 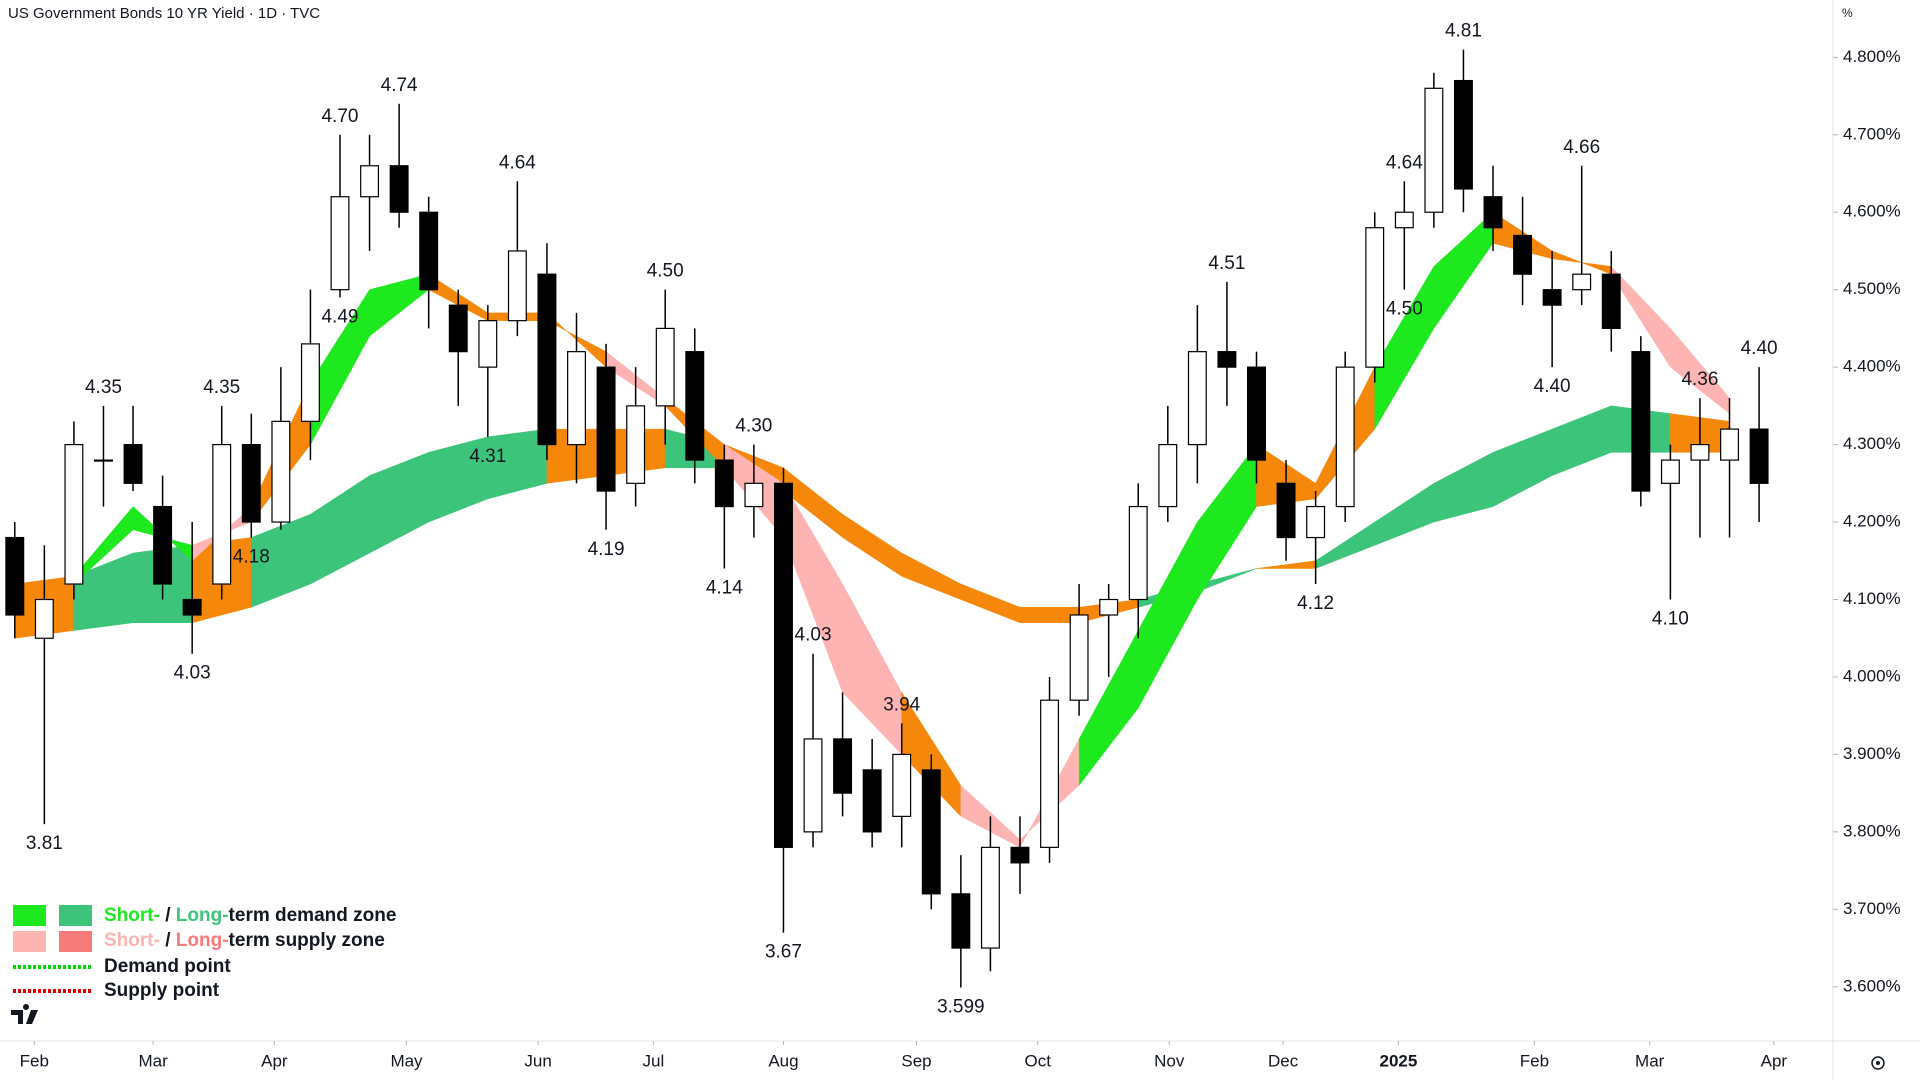 What do you see at coordinates (1552, 386) in the screenshot?
I see `peak-label: 4.40` at bounding box center [1552, 386].